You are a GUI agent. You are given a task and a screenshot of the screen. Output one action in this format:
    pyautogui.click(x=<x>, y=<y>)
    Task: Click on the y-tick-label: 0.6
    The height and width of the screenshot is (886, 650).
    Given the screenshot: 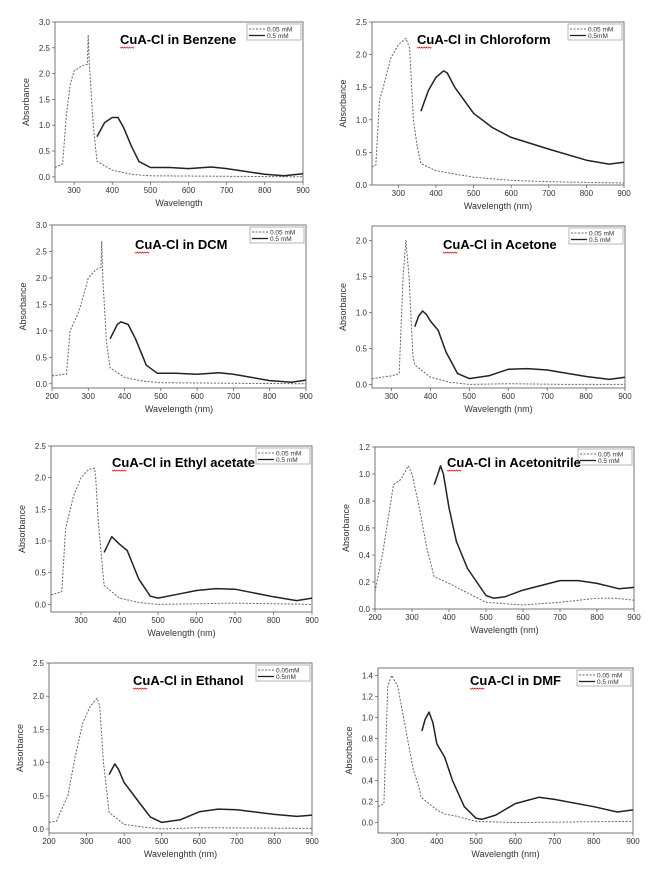 What is the action you would take?
    pyautogui.click(x=368, y=759)
    